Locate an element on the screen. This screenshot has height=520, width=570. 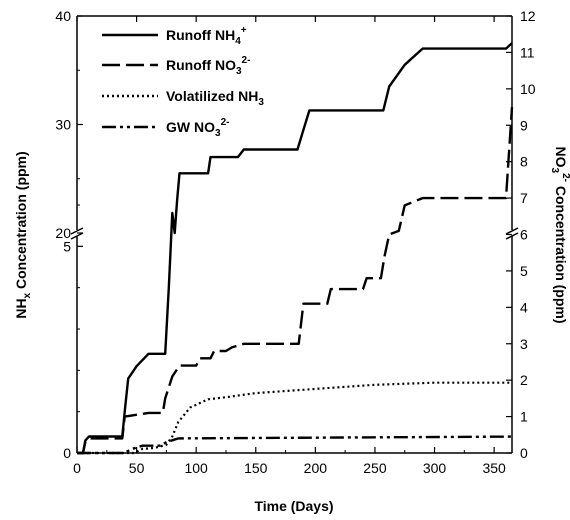
y-axis-label-left: NHx Concentration (ppm) is located at coordinates (23, 234).